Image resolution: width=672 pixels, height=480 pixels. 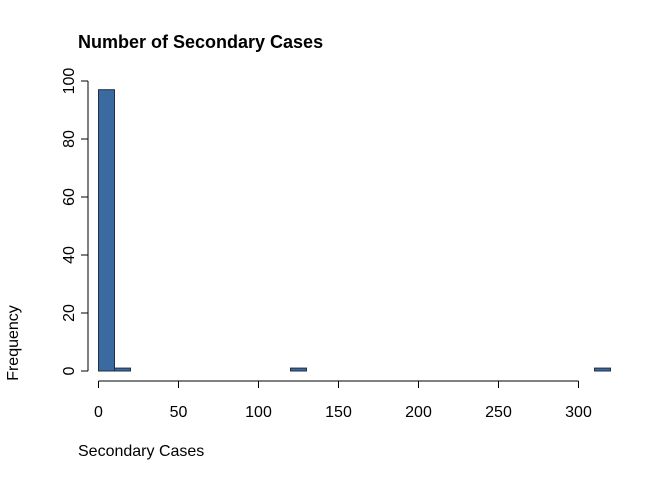 What do you see at coordinates (69, 81) in the screenshot?
I see `y-tick-label: 100` at bounding box center [69, 81].